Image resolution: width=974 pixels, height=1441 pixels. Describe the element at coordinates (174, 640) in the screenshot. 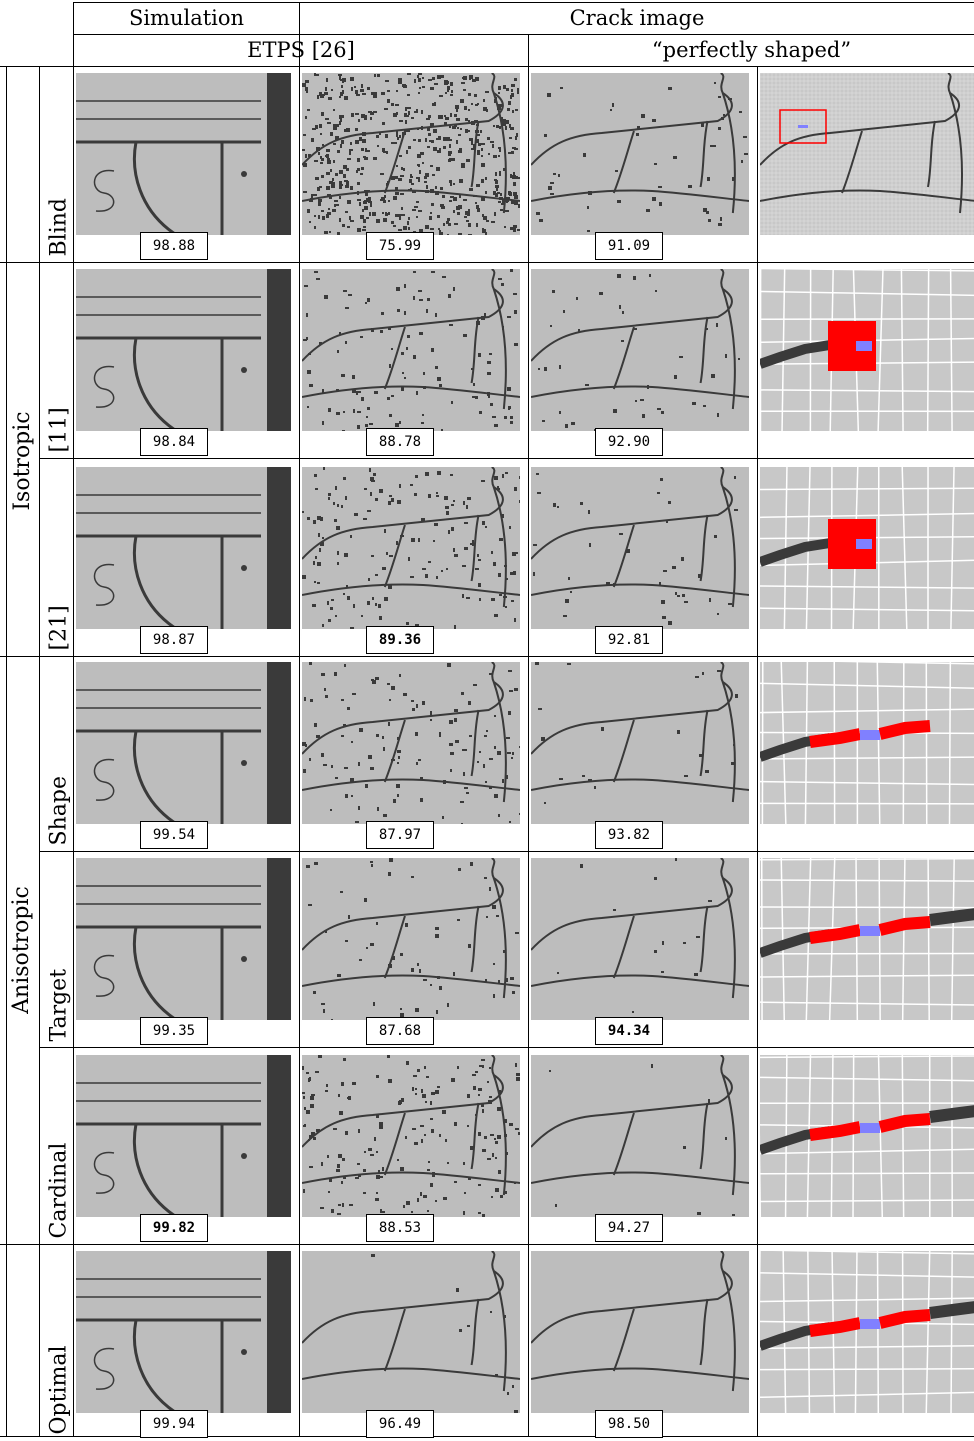

I see `score-badge: 98.87` at that location.